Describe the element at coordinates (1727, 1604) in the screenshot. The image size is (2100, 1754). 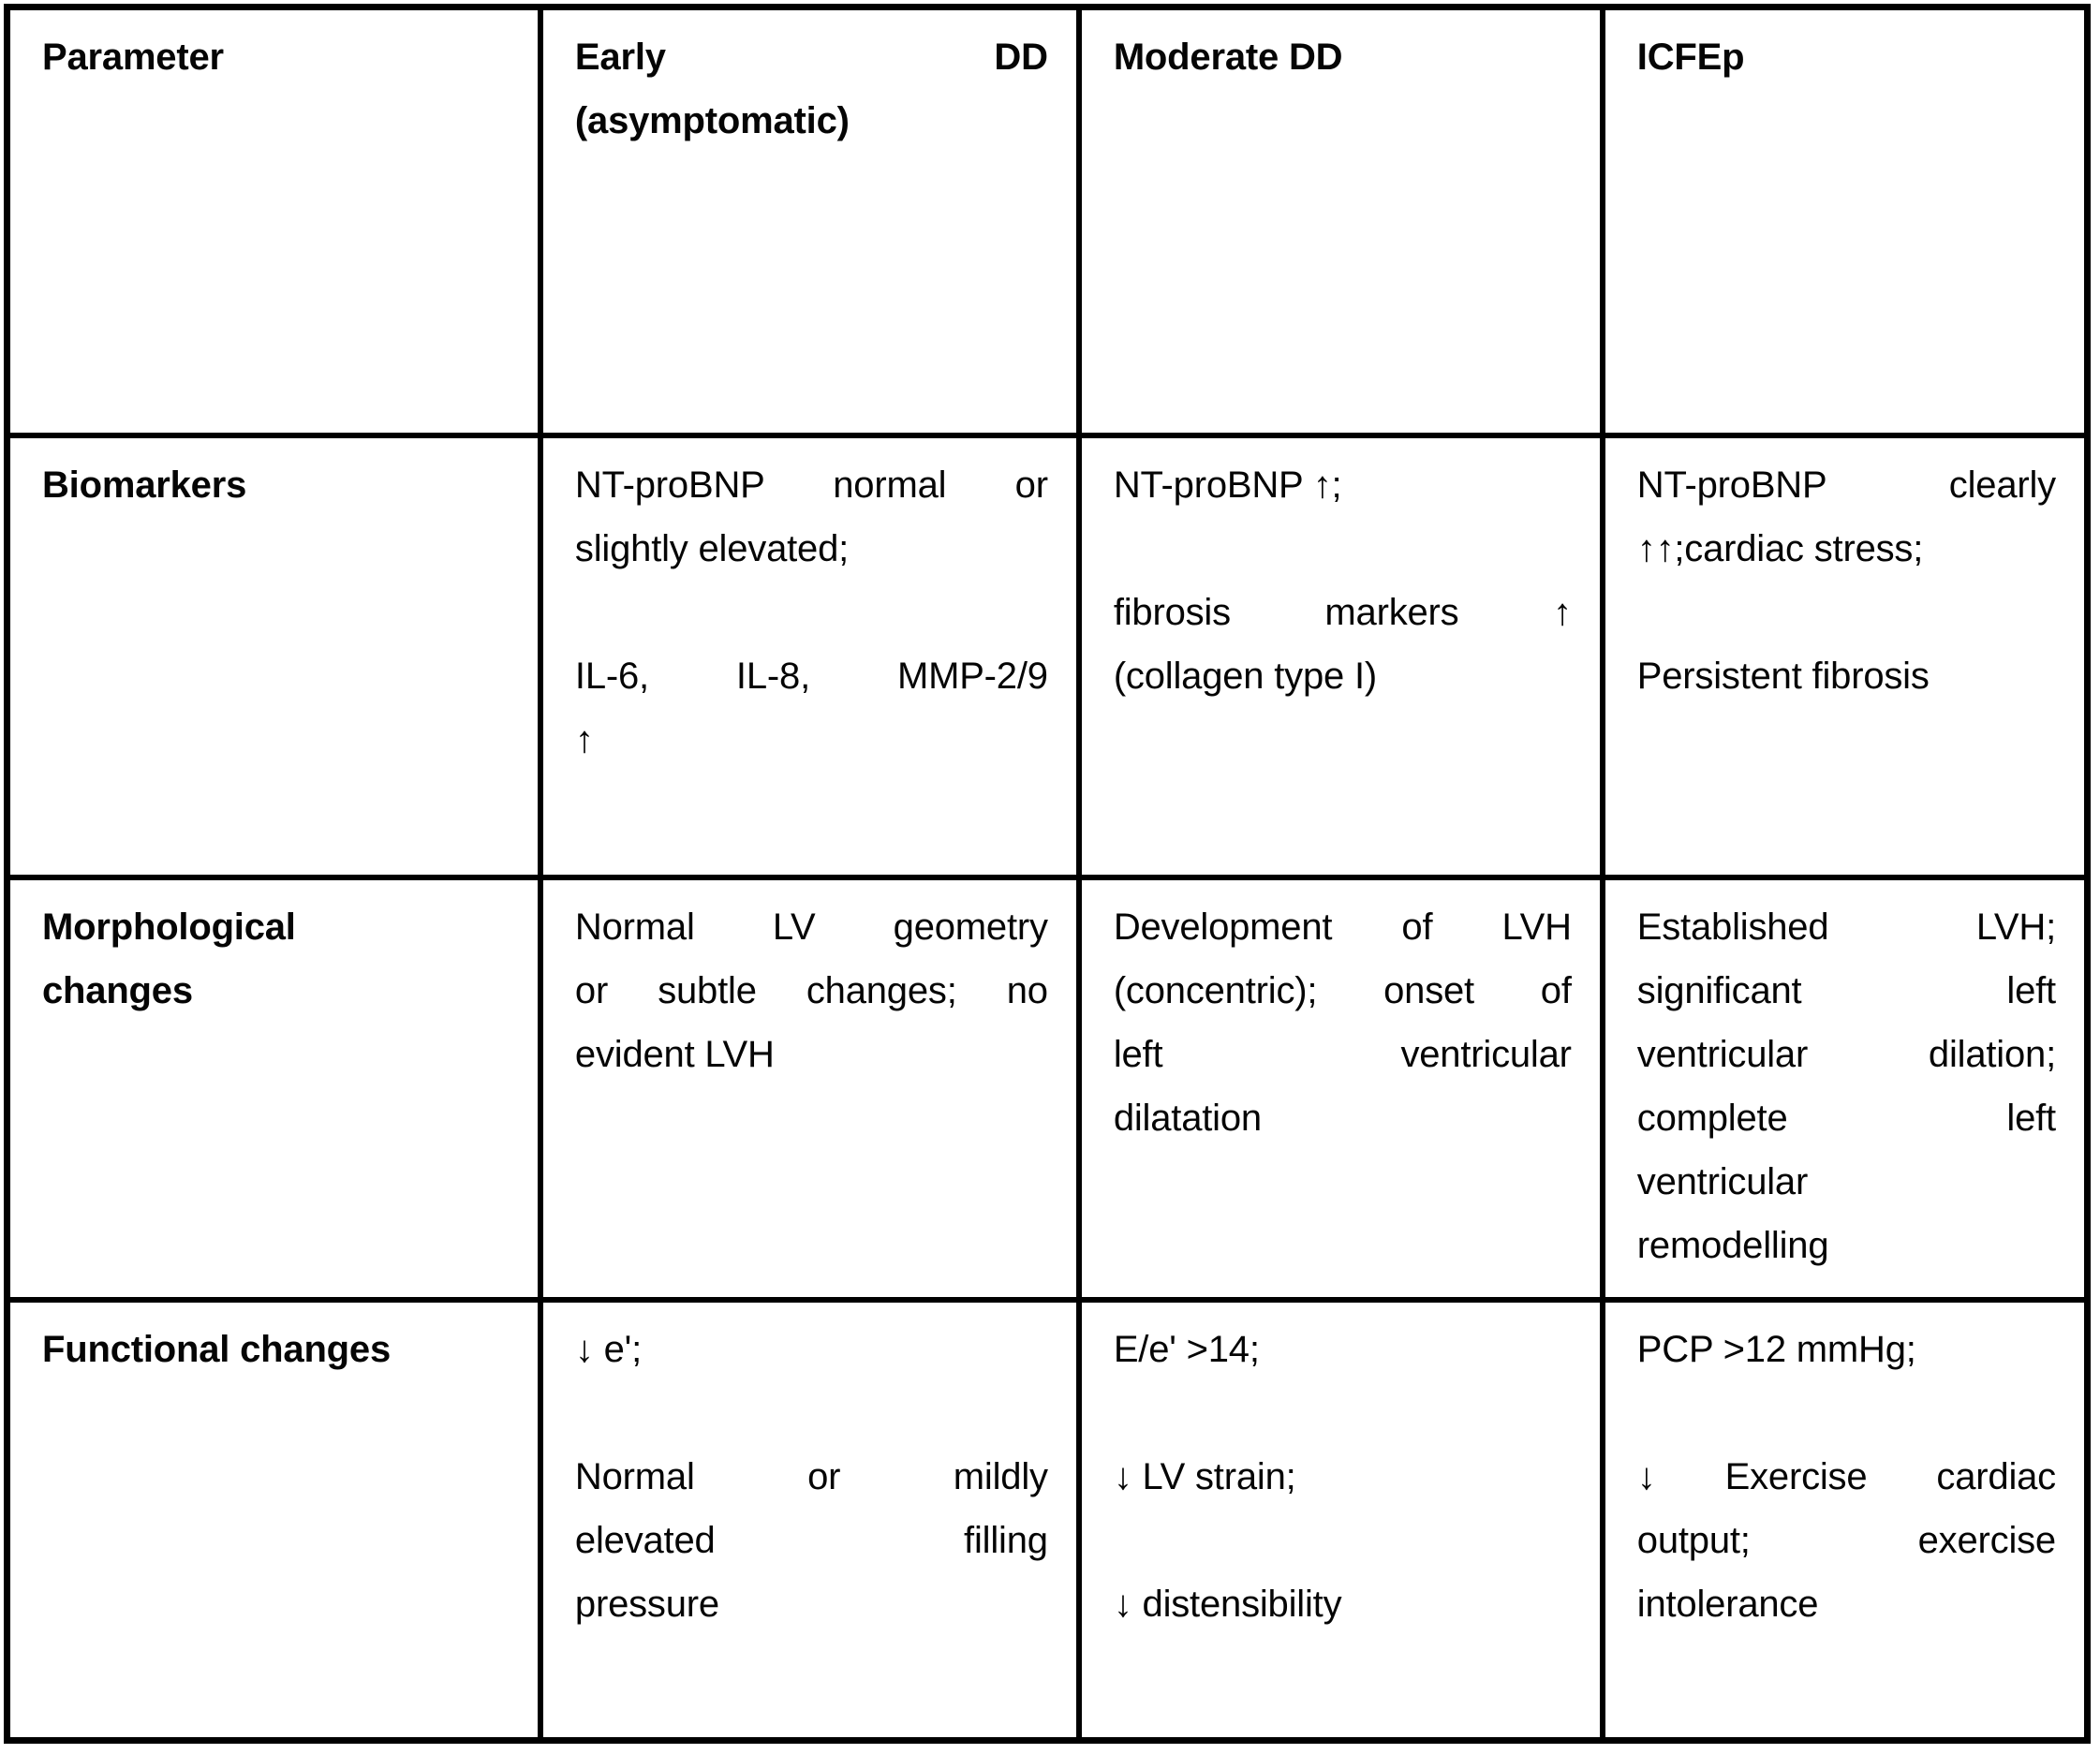
I see `text-line: intolerance` at that location.